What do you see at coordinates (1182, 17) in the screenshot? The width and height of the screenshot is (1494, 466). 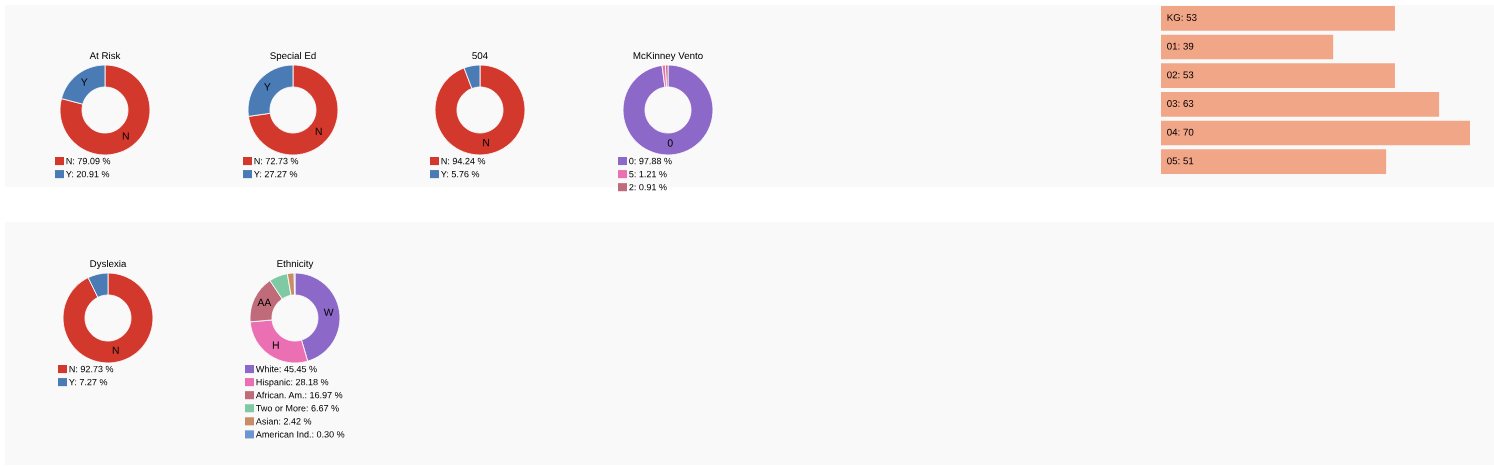 I see `data-label: KG: 53` at bounding box center [1182, 17].